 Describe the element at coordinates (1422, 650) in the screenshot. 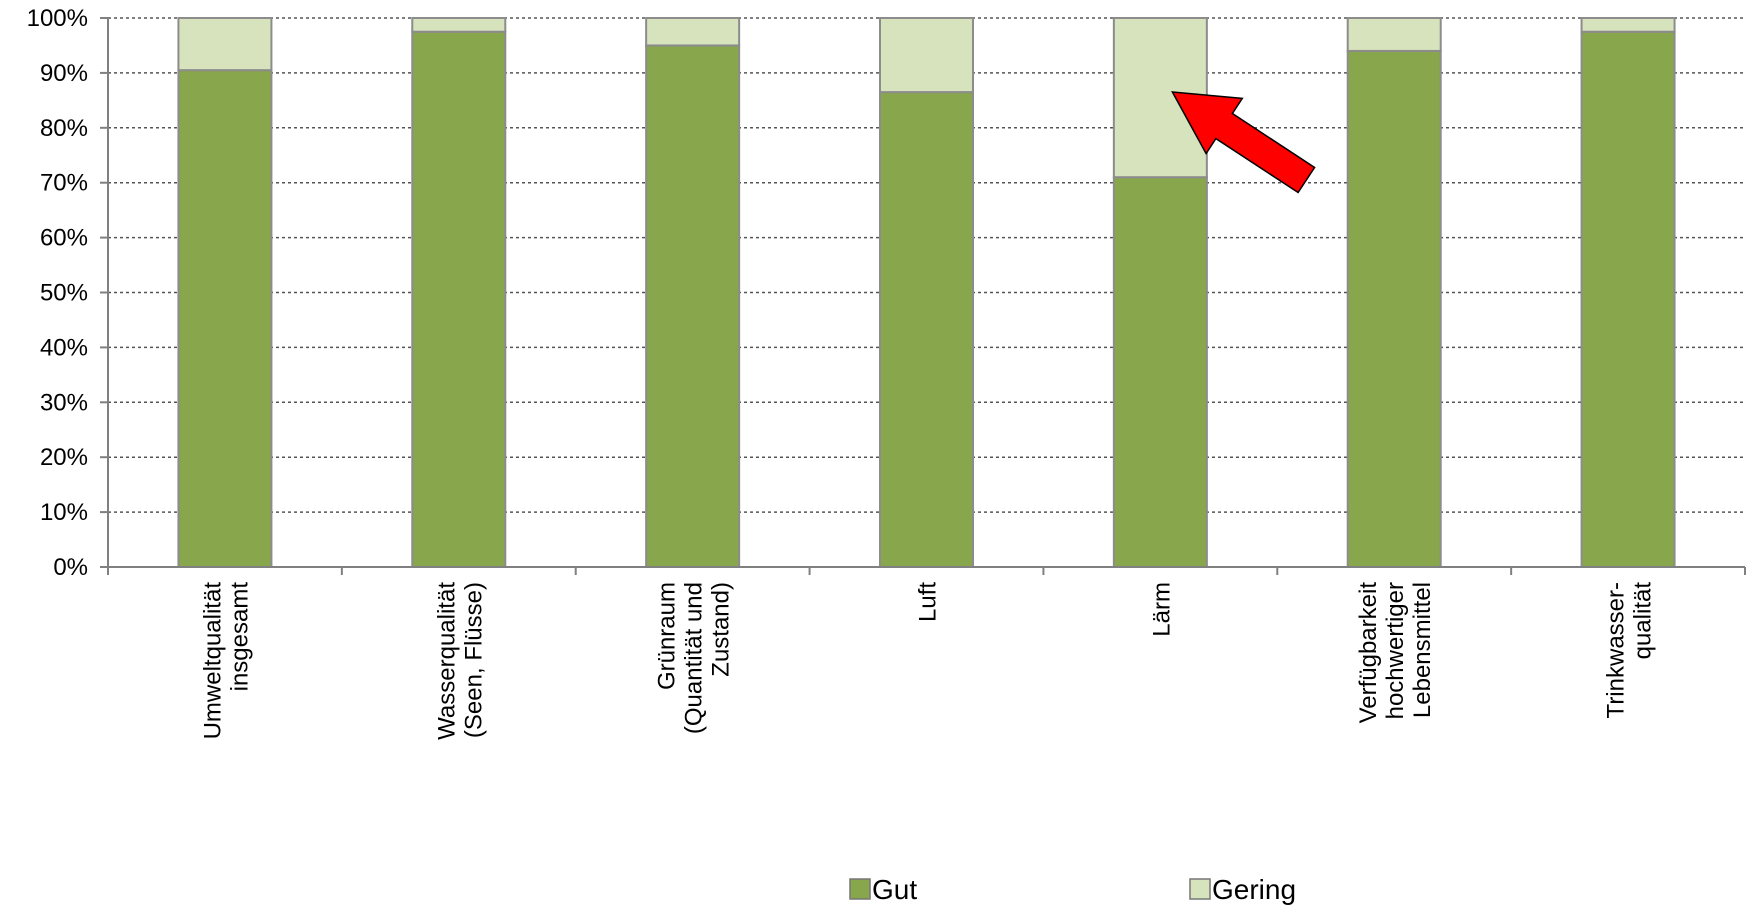

I see `x-category-label-line: Lebensmittel` at that location.